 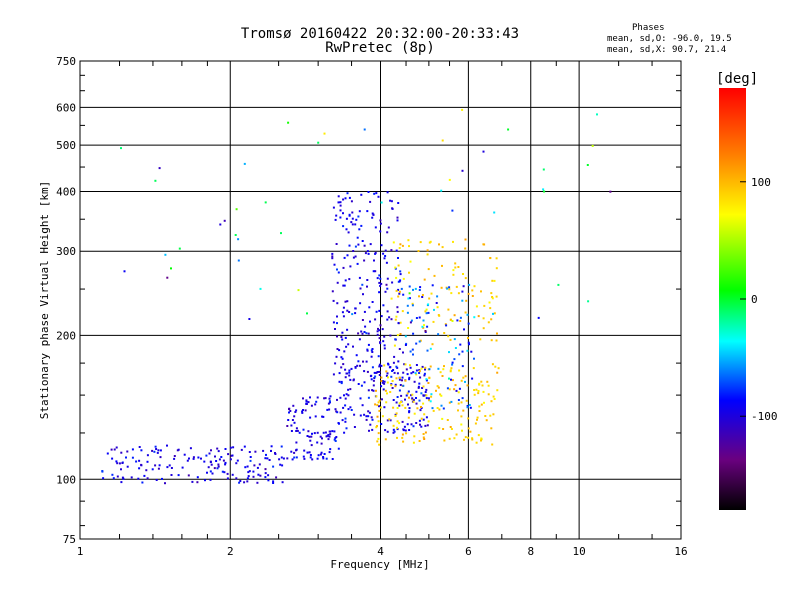 What do you see at coordinates (669, 39) in the screenshot?
I see `phase-stats-o: mean, sd,O: -96.0, 19.5` at bounding box center [669, 39].